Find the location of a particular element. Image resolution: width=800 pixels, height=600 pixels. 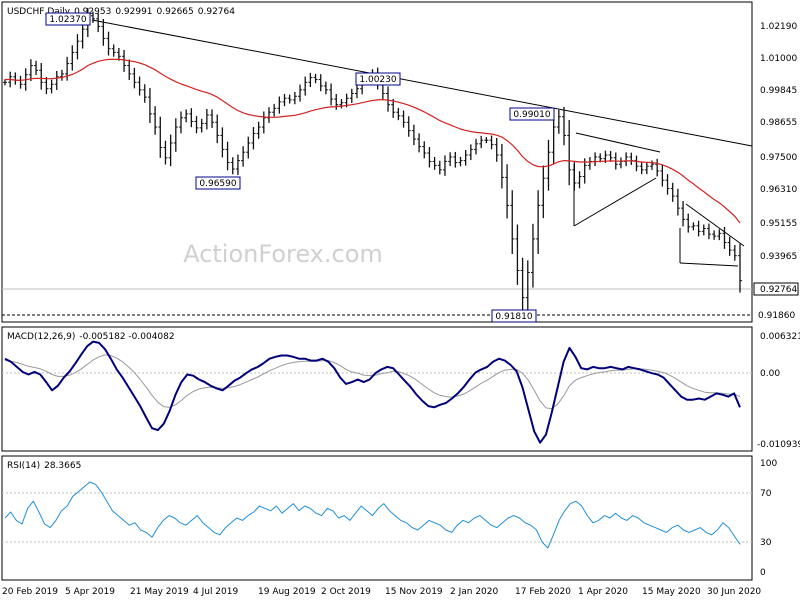

rsi-tick: 30 is located at coordinates (766, 543).